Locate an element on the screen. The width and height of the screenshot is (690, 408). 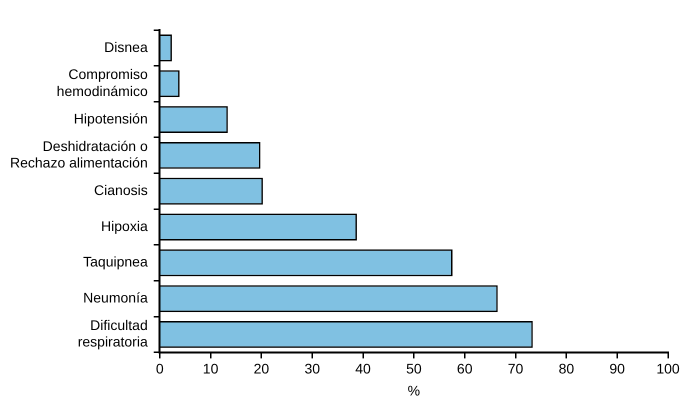
x-axis-title: % is located at coordinates (414, 390).